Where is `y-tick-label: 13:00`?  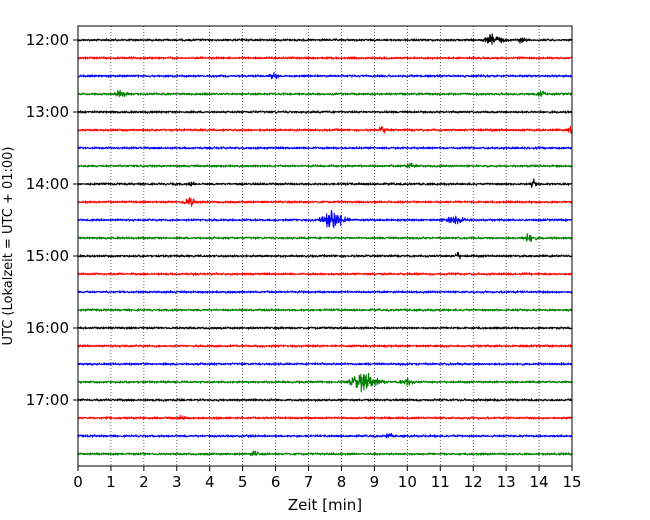
y-tick-label: 13:00 is located at coordinates (47, 112).